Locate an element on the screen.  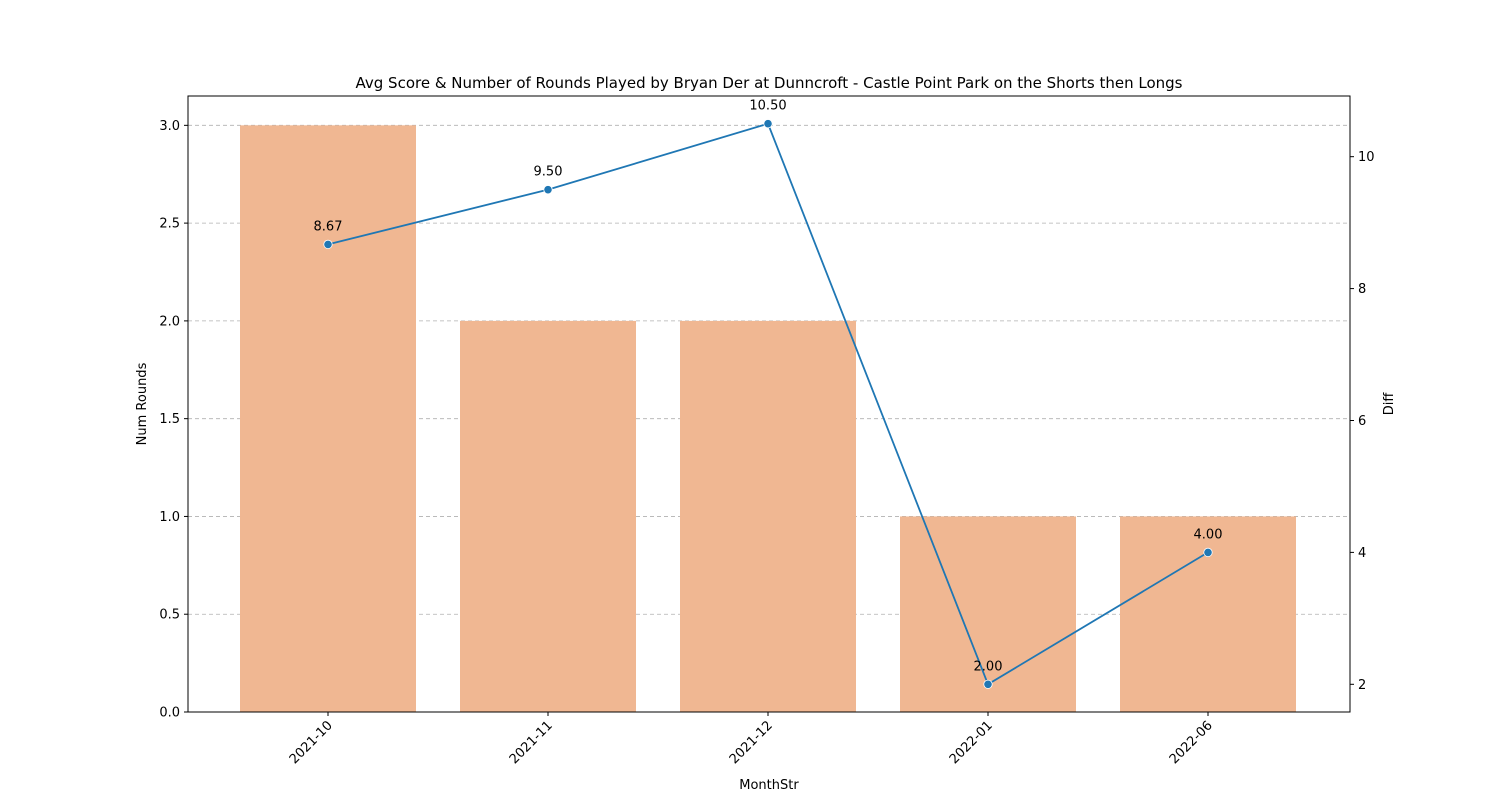
data-label: 9.50 is located at coordinates (548, 172).